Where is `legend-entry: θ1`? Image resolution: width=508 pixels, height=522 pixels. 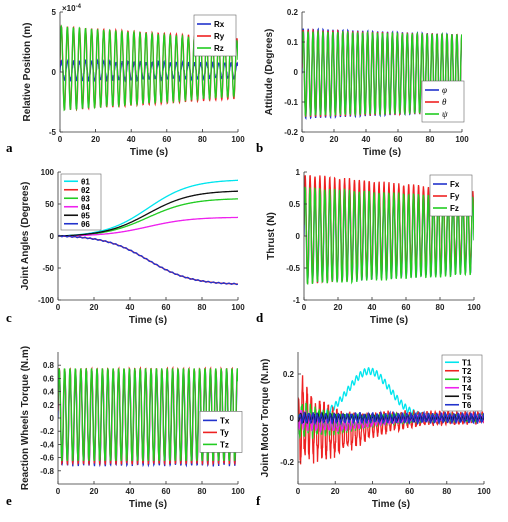 legend-entry: θ1 is located at coordinates (85, 181).